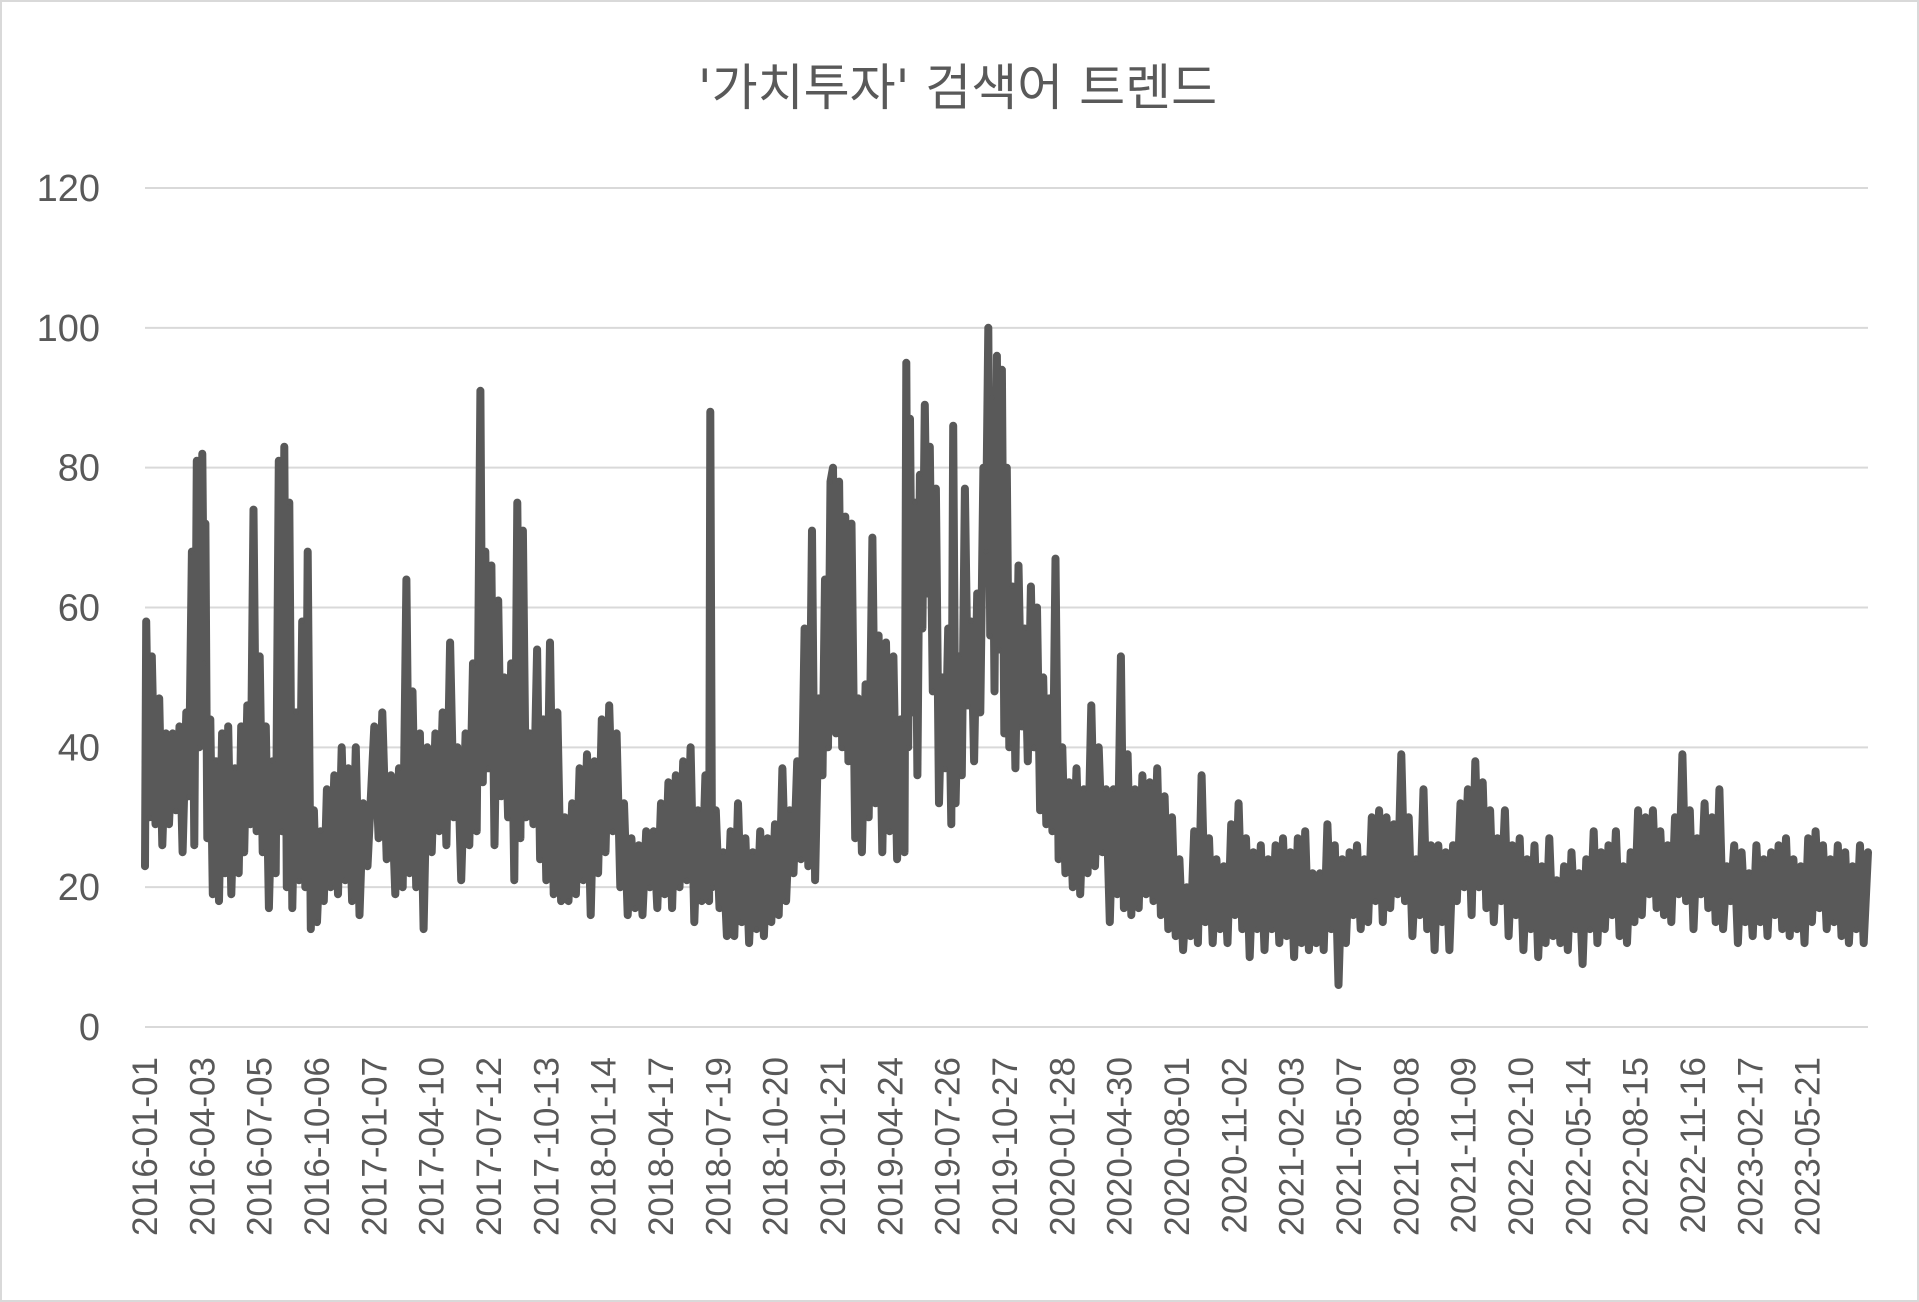  I want to click on ytick-label: 100, so click(68, 329).